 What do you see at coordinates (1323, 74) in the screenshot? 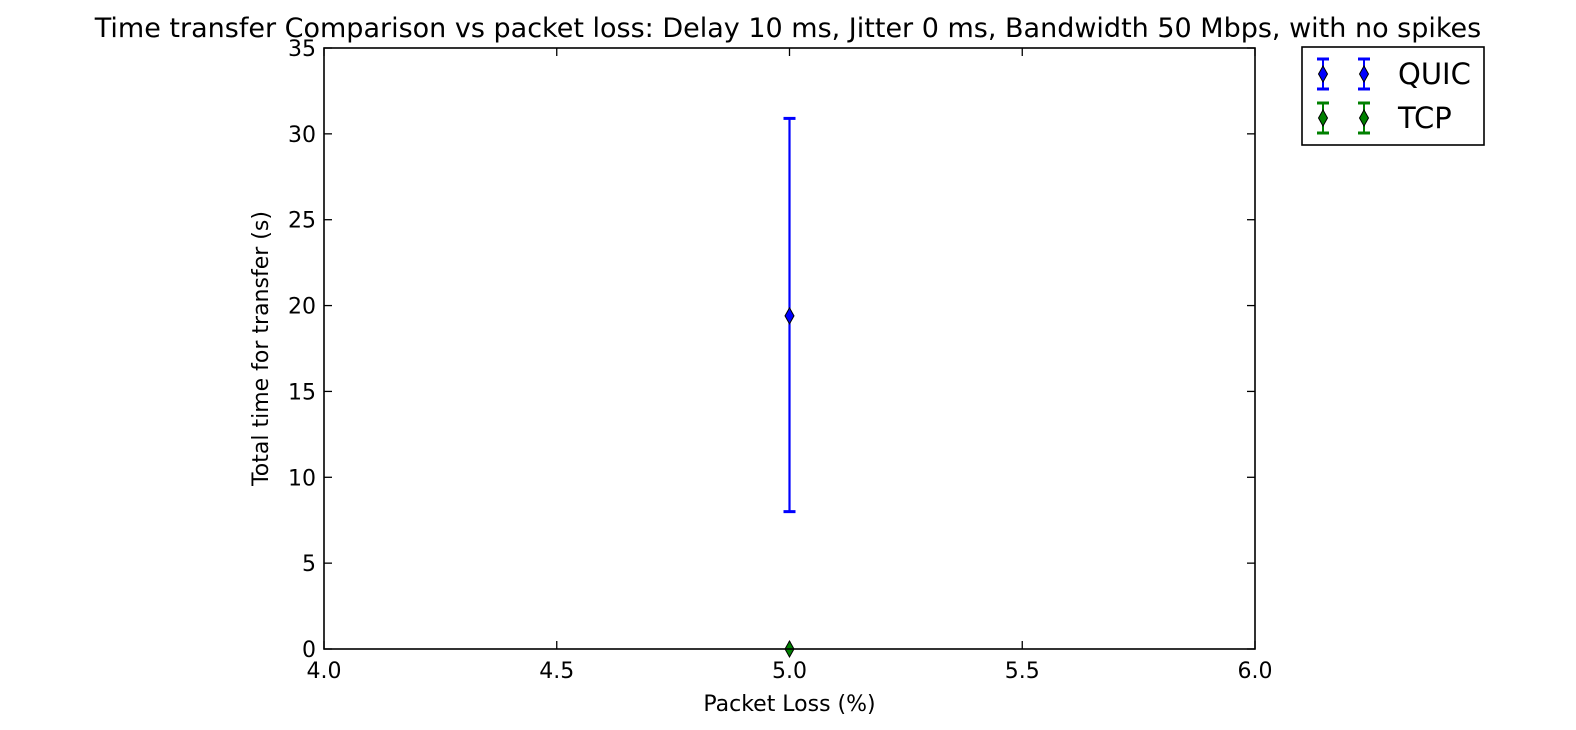
I see `legend-quic-marker-a` at bounding box center [1323, 74].